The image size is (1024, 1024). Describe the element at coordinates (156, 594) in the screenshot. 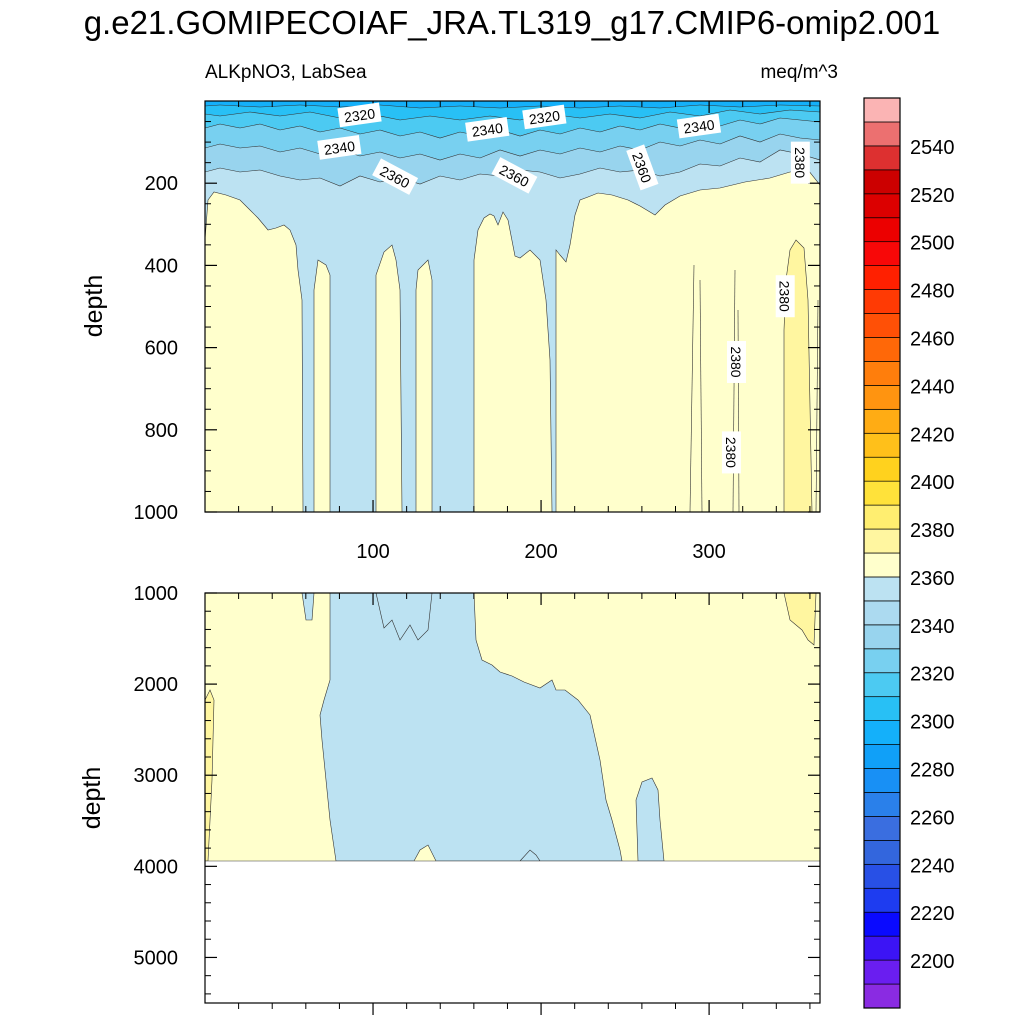

I see `lower-y-tick-label: 1000` at that location.